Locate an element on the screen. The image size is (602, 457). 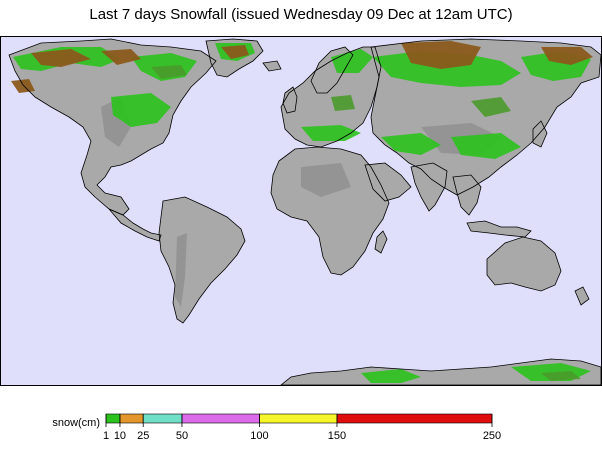
legend-tick-label-6: 250 is located at coordinates (492, 436).